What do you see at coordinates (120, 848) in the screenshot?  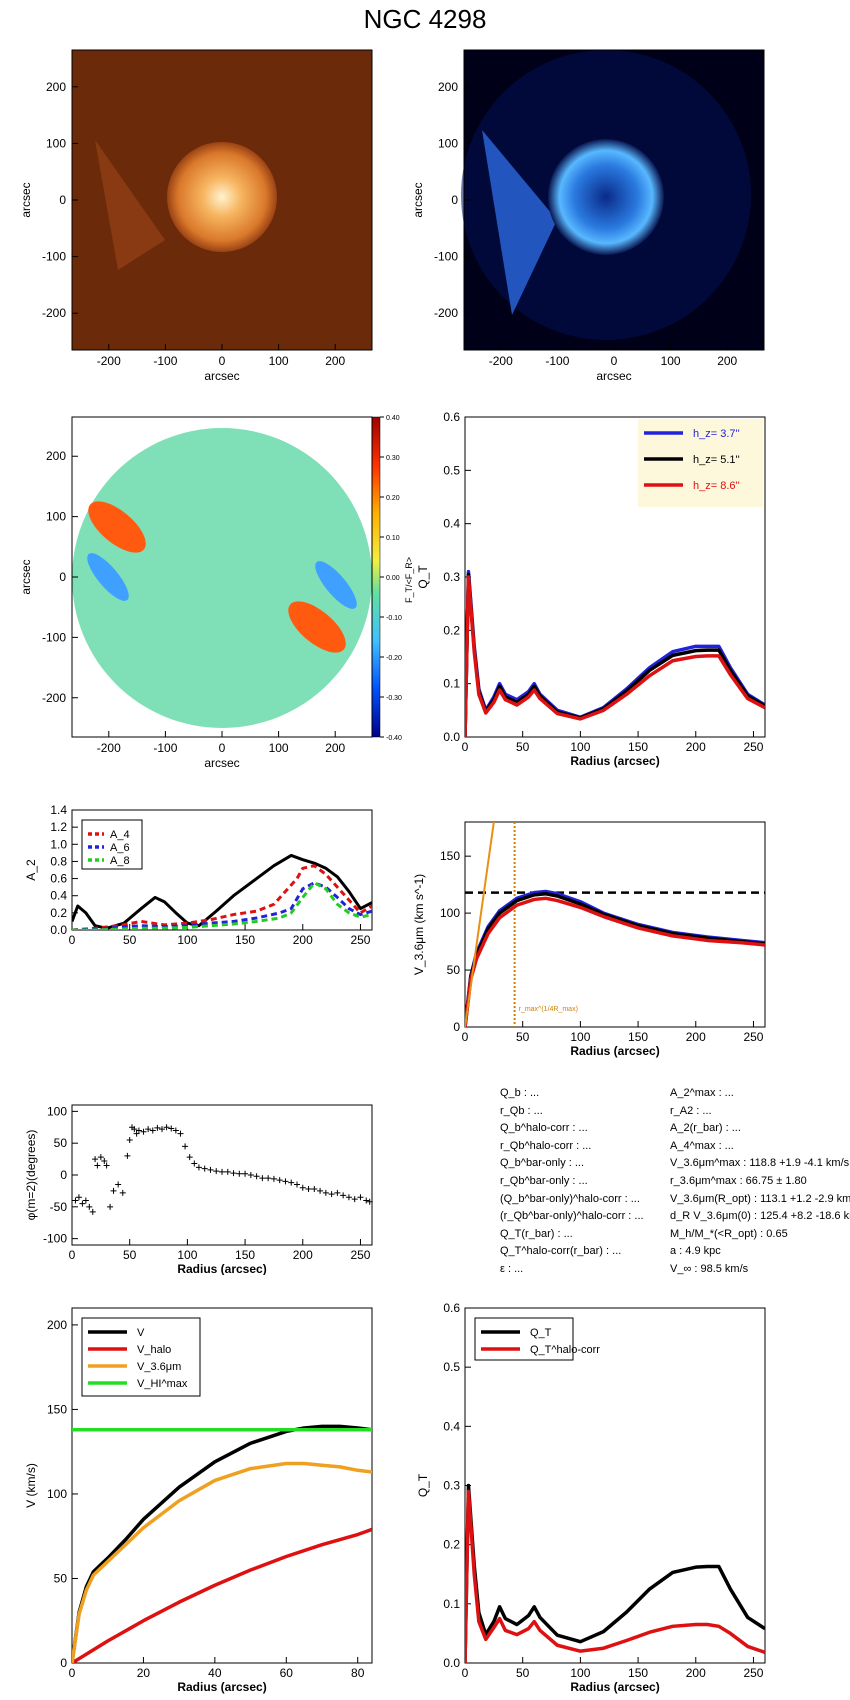 I see `legend-label: A_6` at bounding box center [120, 848].